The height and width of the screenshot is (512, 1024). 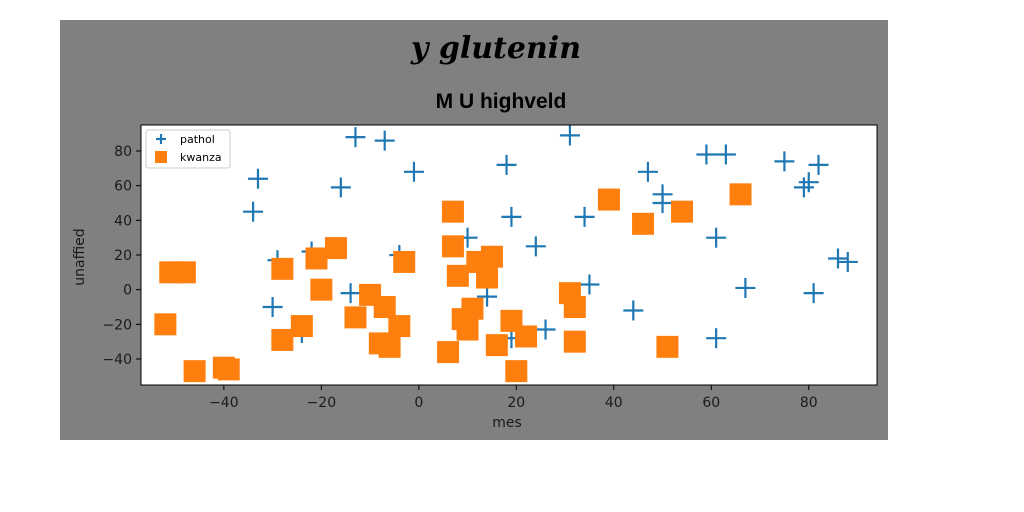 I want to click on legend-square-icon, so click(x=161, y=157).